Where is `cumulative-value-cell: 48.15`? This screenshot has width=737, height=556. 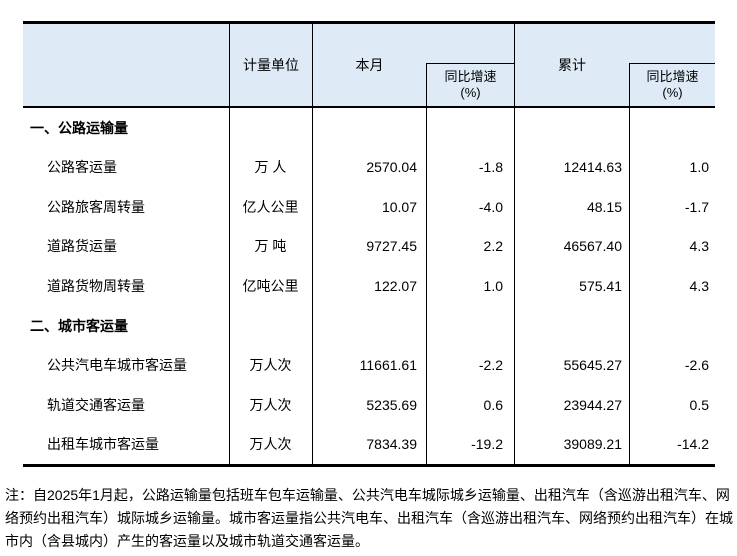
cumulative-value-cell: 48.15 is located at coordinates (604, 206).